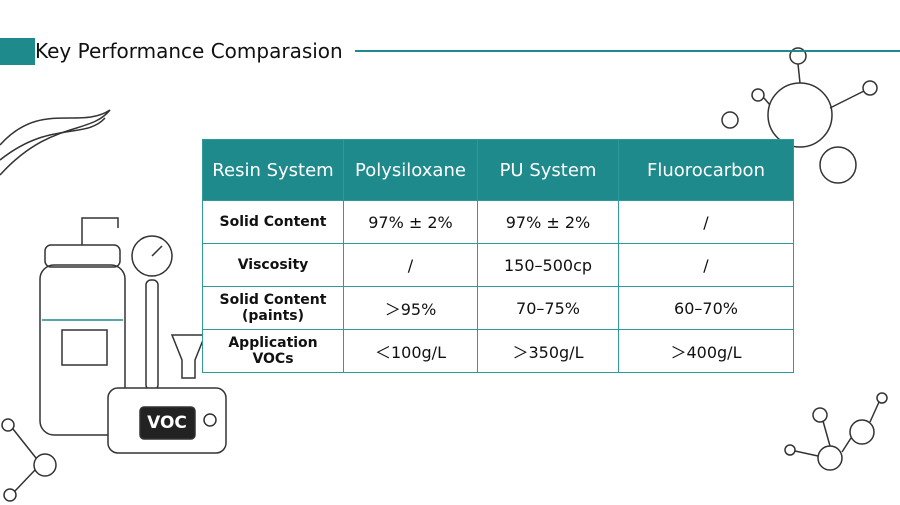  Describe the element at coordinates (273, 351) in the screenshot. I see `row-header: Application VOCs` at that location.